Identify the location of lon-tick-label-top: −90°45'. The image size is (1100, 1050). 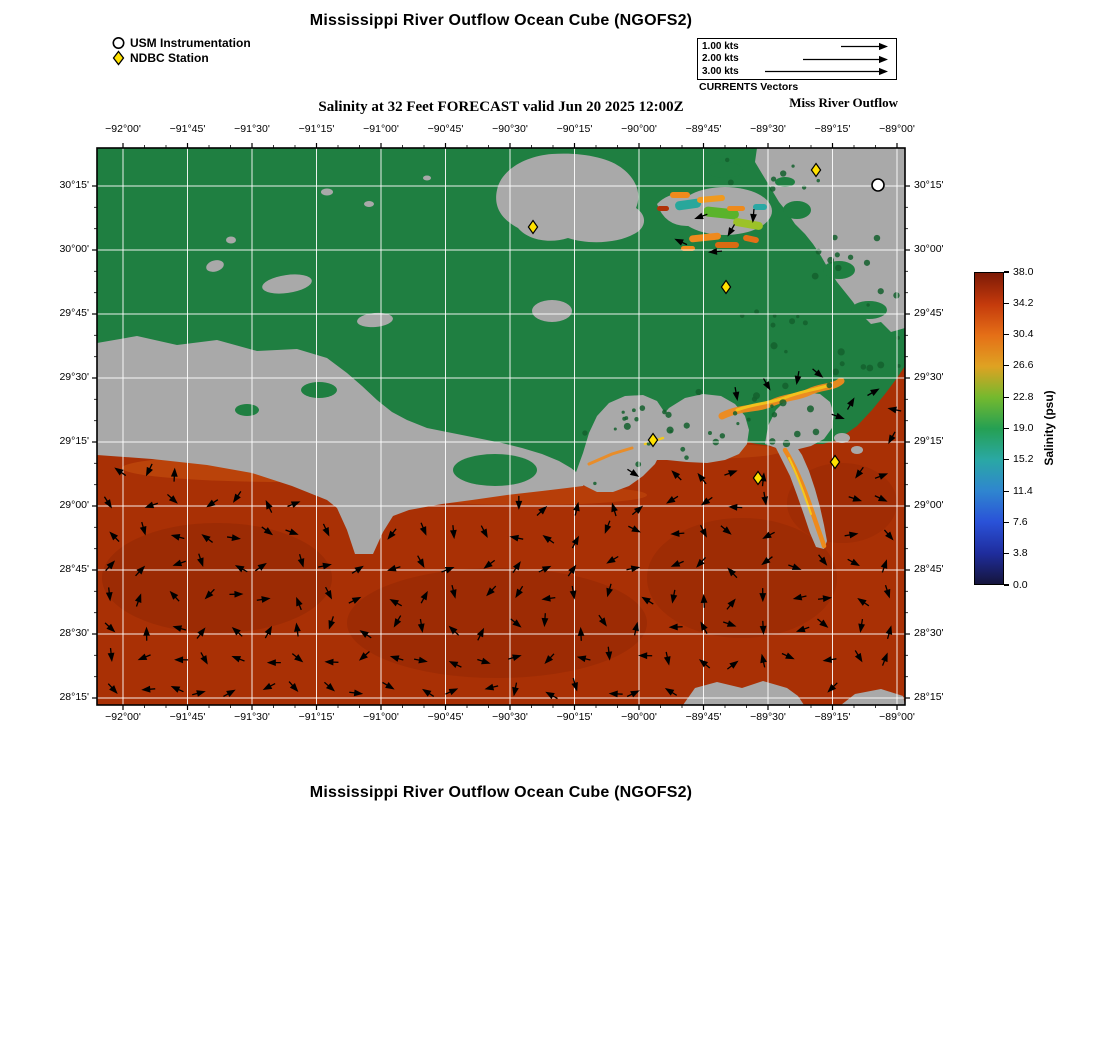
(445, 129).